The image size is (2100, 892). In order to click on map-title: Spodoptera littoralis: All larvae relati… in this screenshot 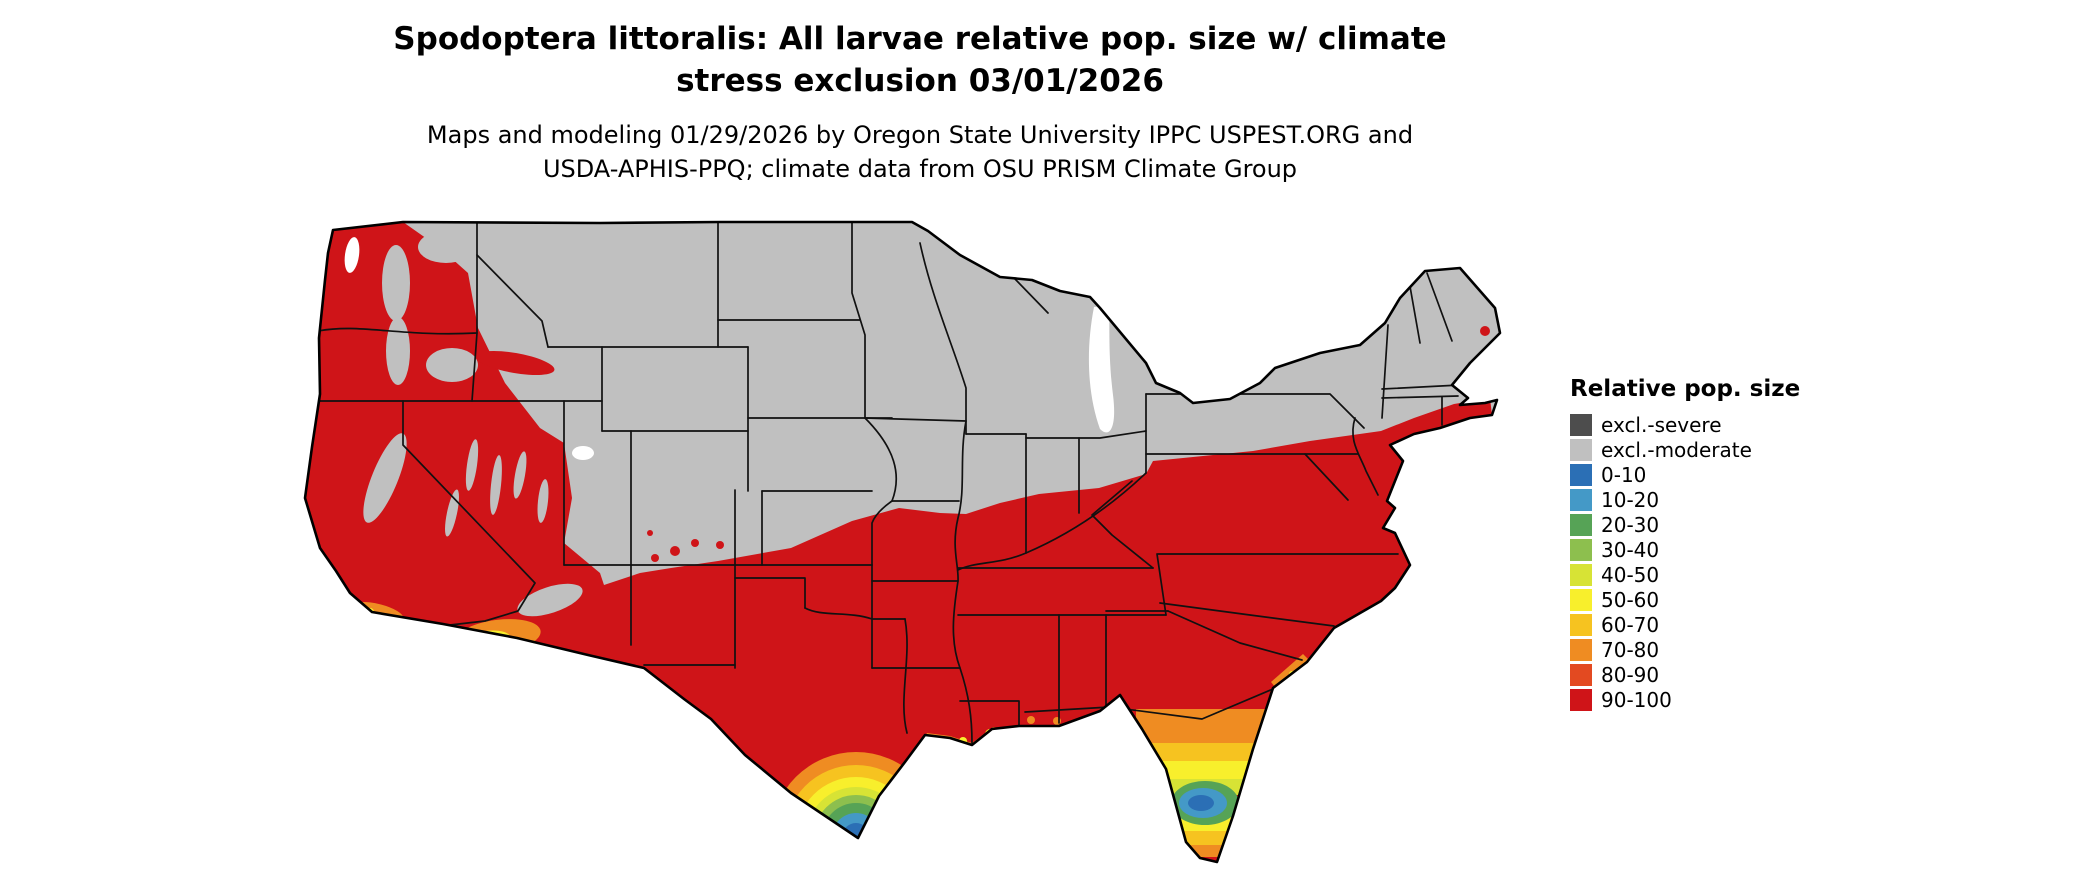, I will do `click(920, 60)`.